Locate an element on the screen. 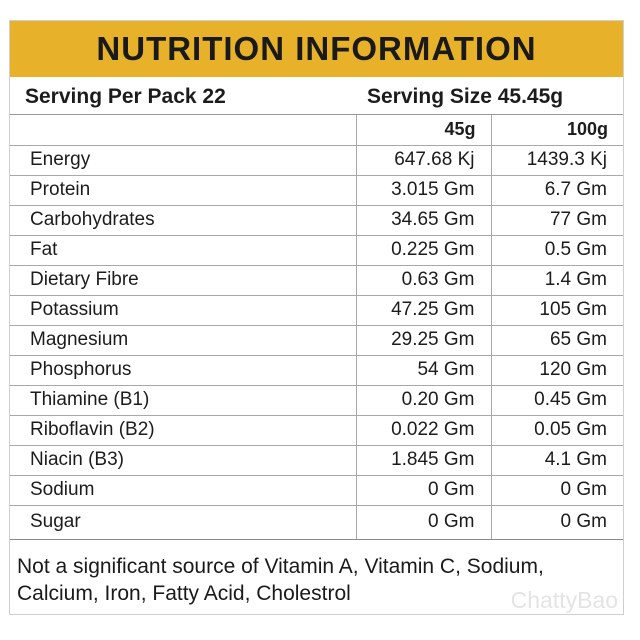  value-100g: 1.4 Gm is located at coordinates (556, 280).